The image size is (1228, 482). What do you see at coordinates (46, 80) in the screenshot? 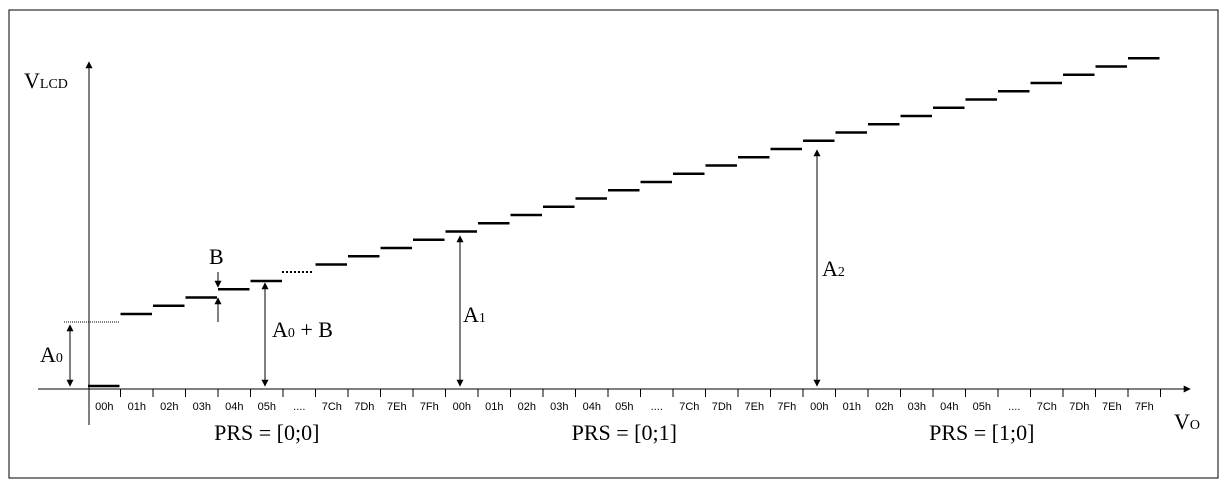
I see `y-axis-label: VLCD` at bounding box center [46, 80].